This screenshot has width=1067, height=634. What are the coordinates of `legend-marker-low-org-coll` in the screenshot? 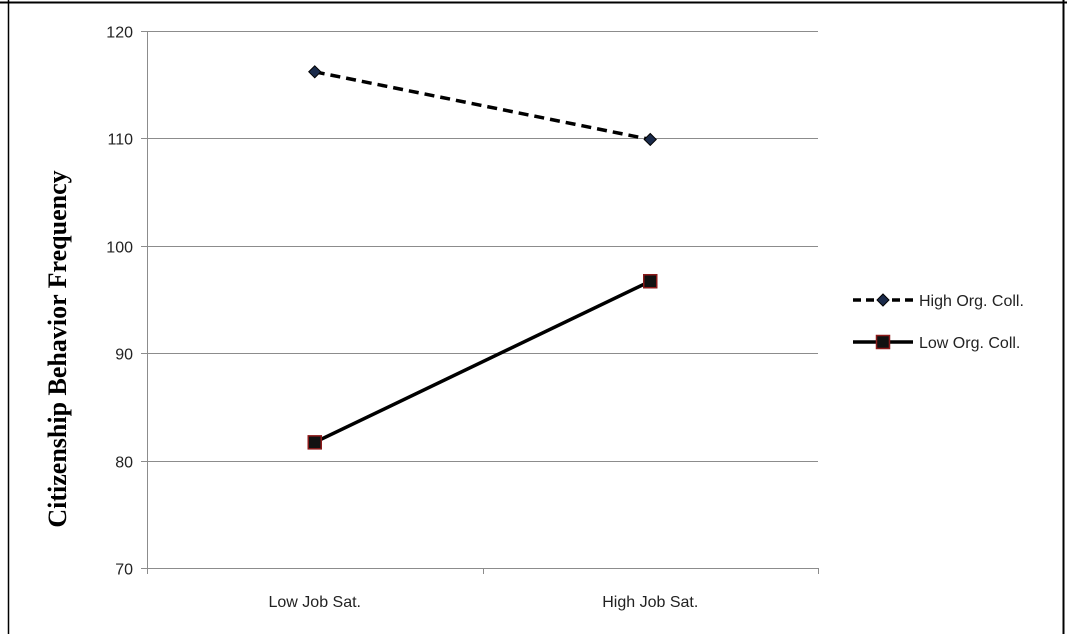 It's located at (883, 342).